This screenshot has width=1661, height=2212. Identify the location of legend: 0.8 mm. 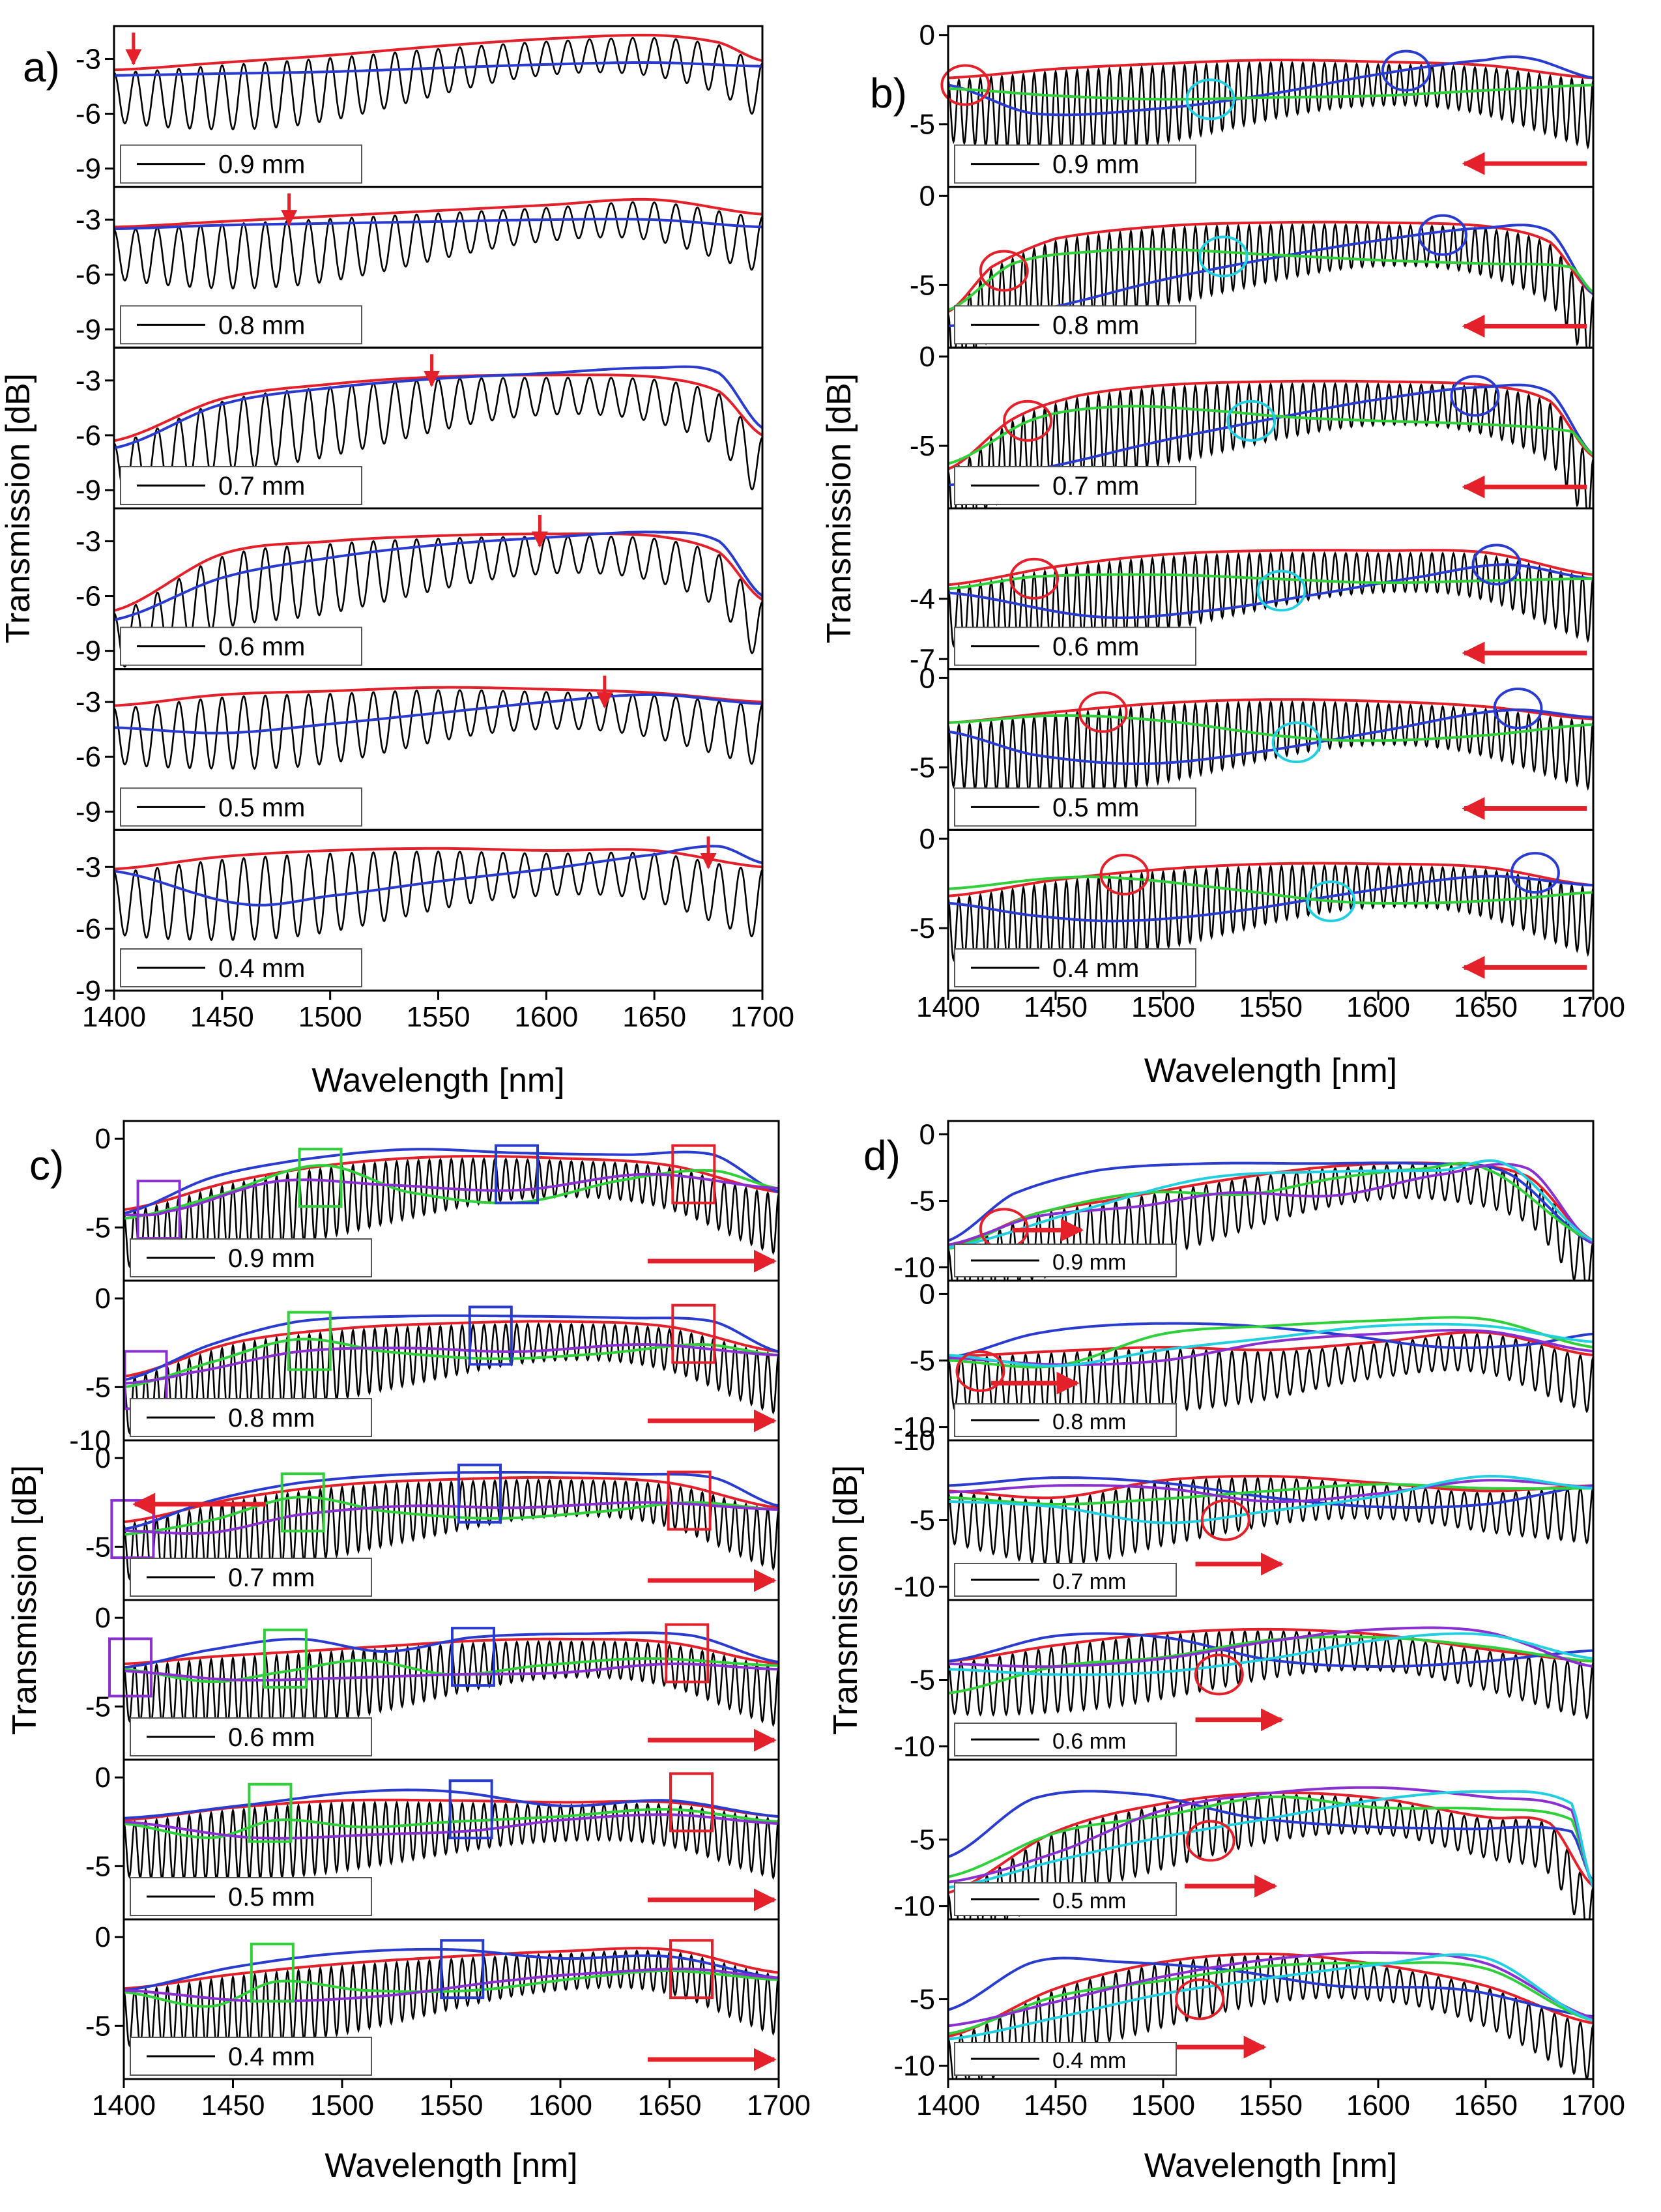
(1075, 325).